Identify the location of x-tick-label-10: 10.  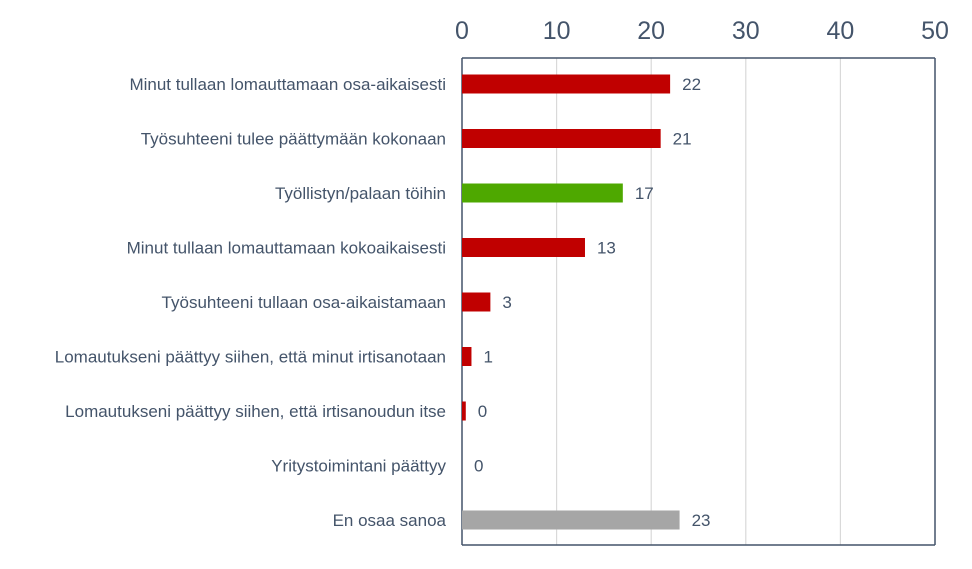
(557, 31).